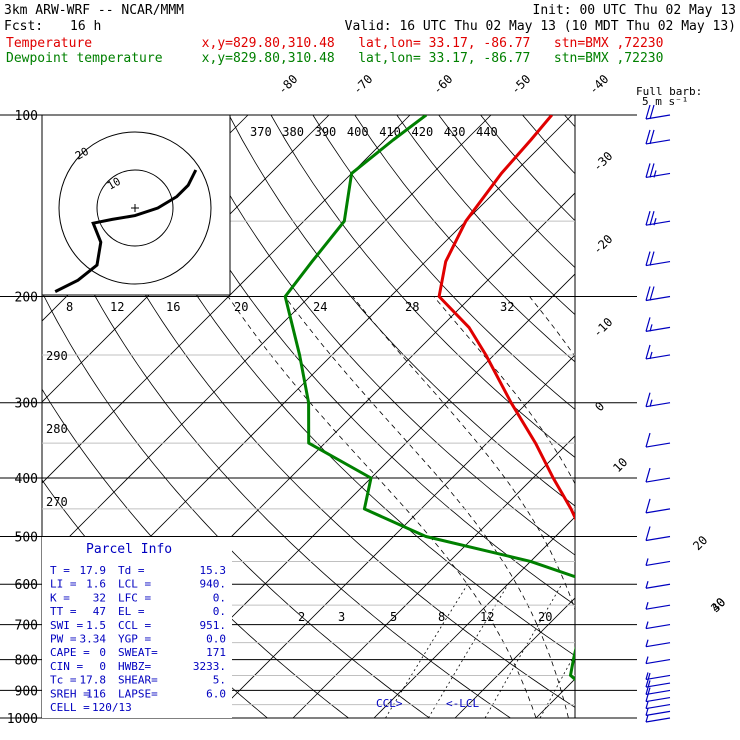 Image resolution: width=740 pixels, height=740 pixels. What do you see at coordinates (63, 611) in the screenshot?
I see `parcel-row-left-label: TT =` at bounding box center [63, 611].